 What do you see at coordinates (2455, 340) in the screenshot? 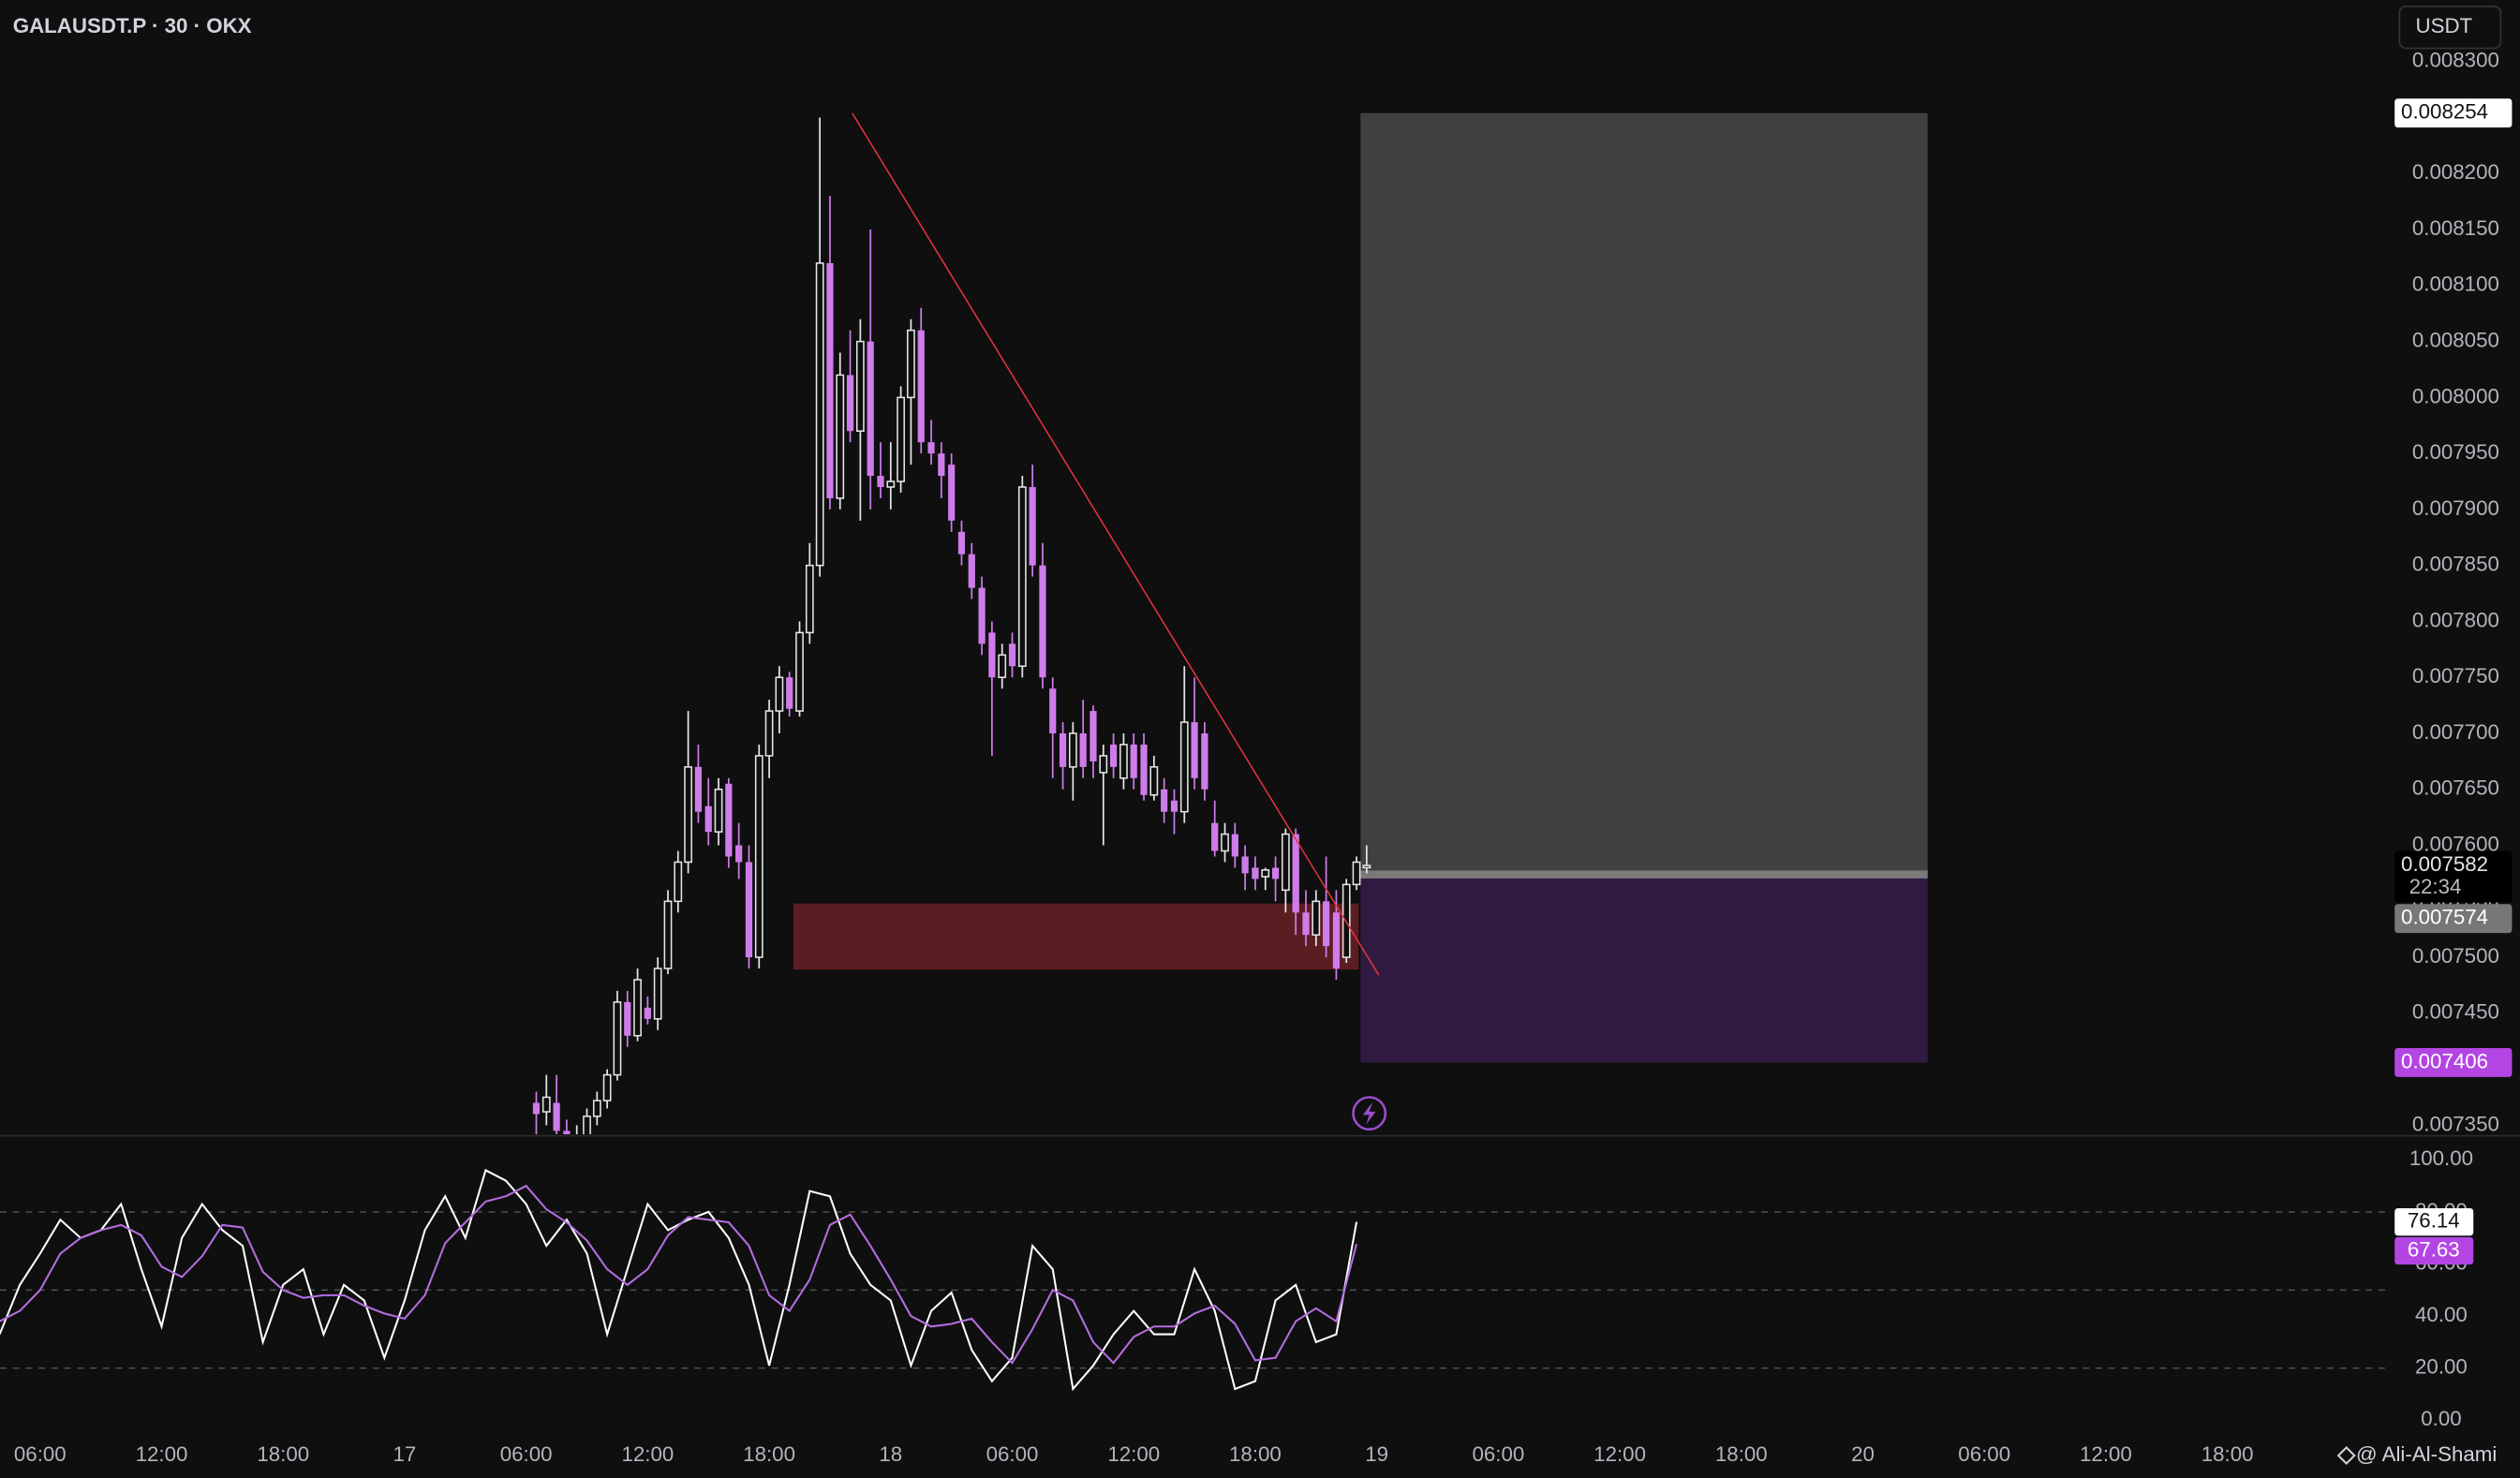
I see `price-tick-label: 0.008050` at bounding box center [2455, 340].